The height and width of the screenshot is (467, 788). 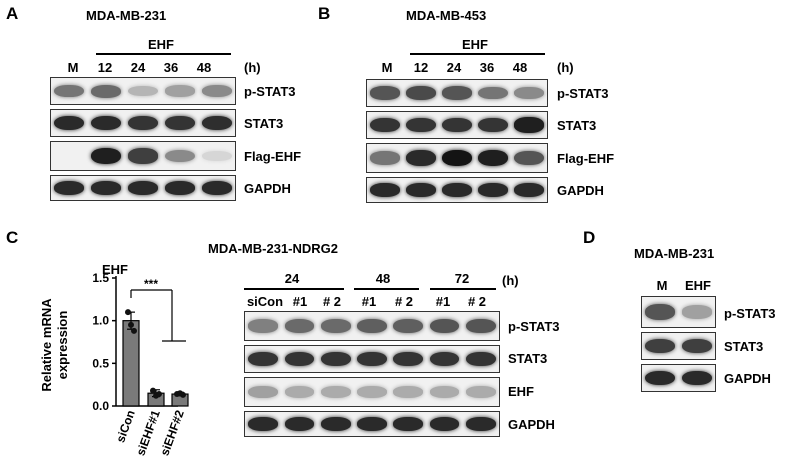 What do you see at coordinates (264, 123) in the screenshot?
I see `panel-a-label-stat3: STAT3` at bounding box center [264, 123].